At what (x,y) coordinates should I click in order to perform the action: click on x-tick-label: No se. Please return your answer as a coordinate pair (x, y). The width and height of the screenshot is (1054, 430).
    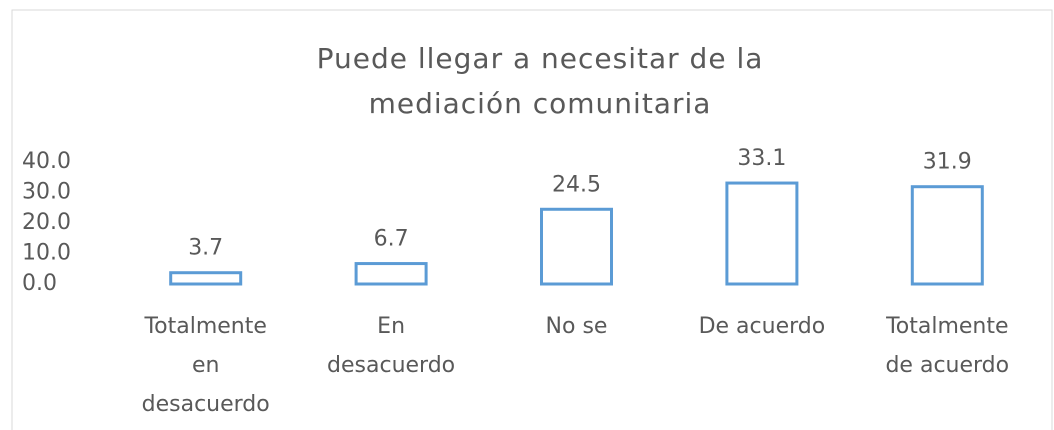
    Looking at the image, I should click on (576, 326).